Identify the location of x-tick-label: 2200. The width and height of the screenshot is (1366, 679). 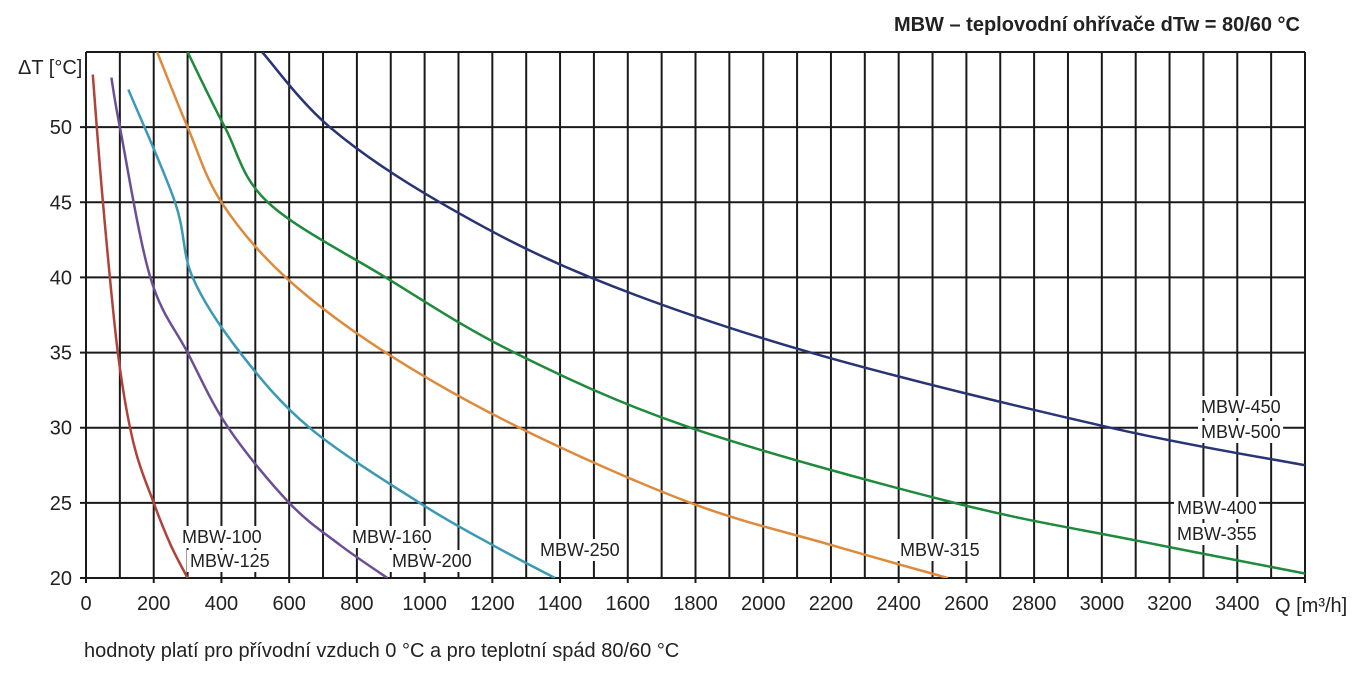
(831, 604).